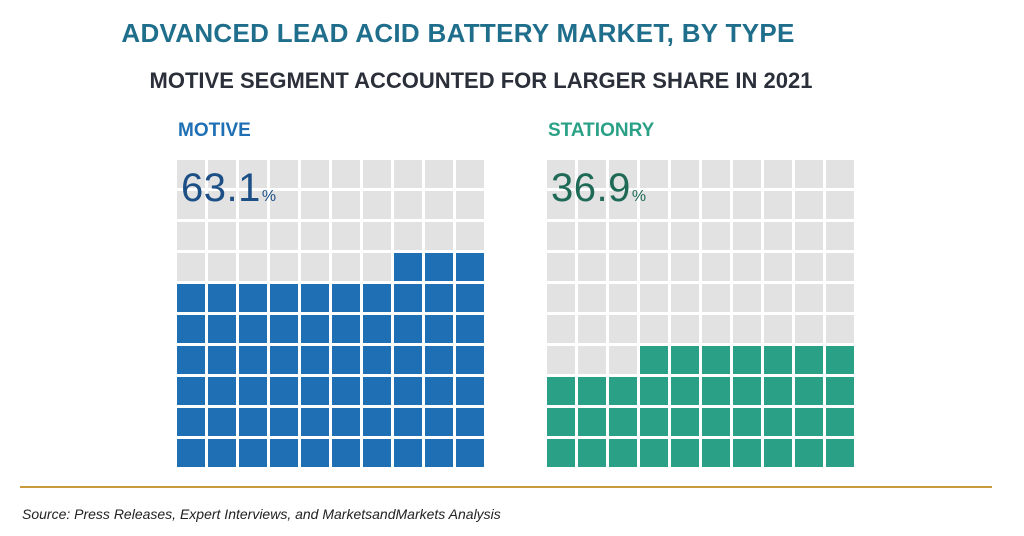 This screenshot has width=1024, height=536. I want to click on series-value-unit: %, so click(269, 196).